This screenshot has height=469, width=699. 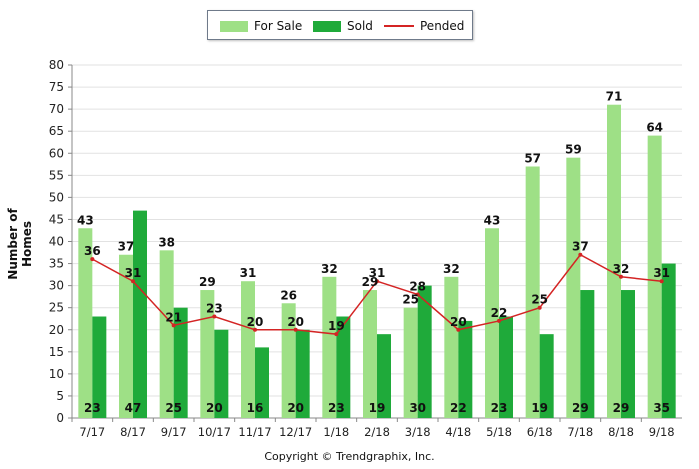 What do you see at coordinates (56, 131) in the screenshot?
I see `y-tick-label: 65` at bounding box center [56, 131].